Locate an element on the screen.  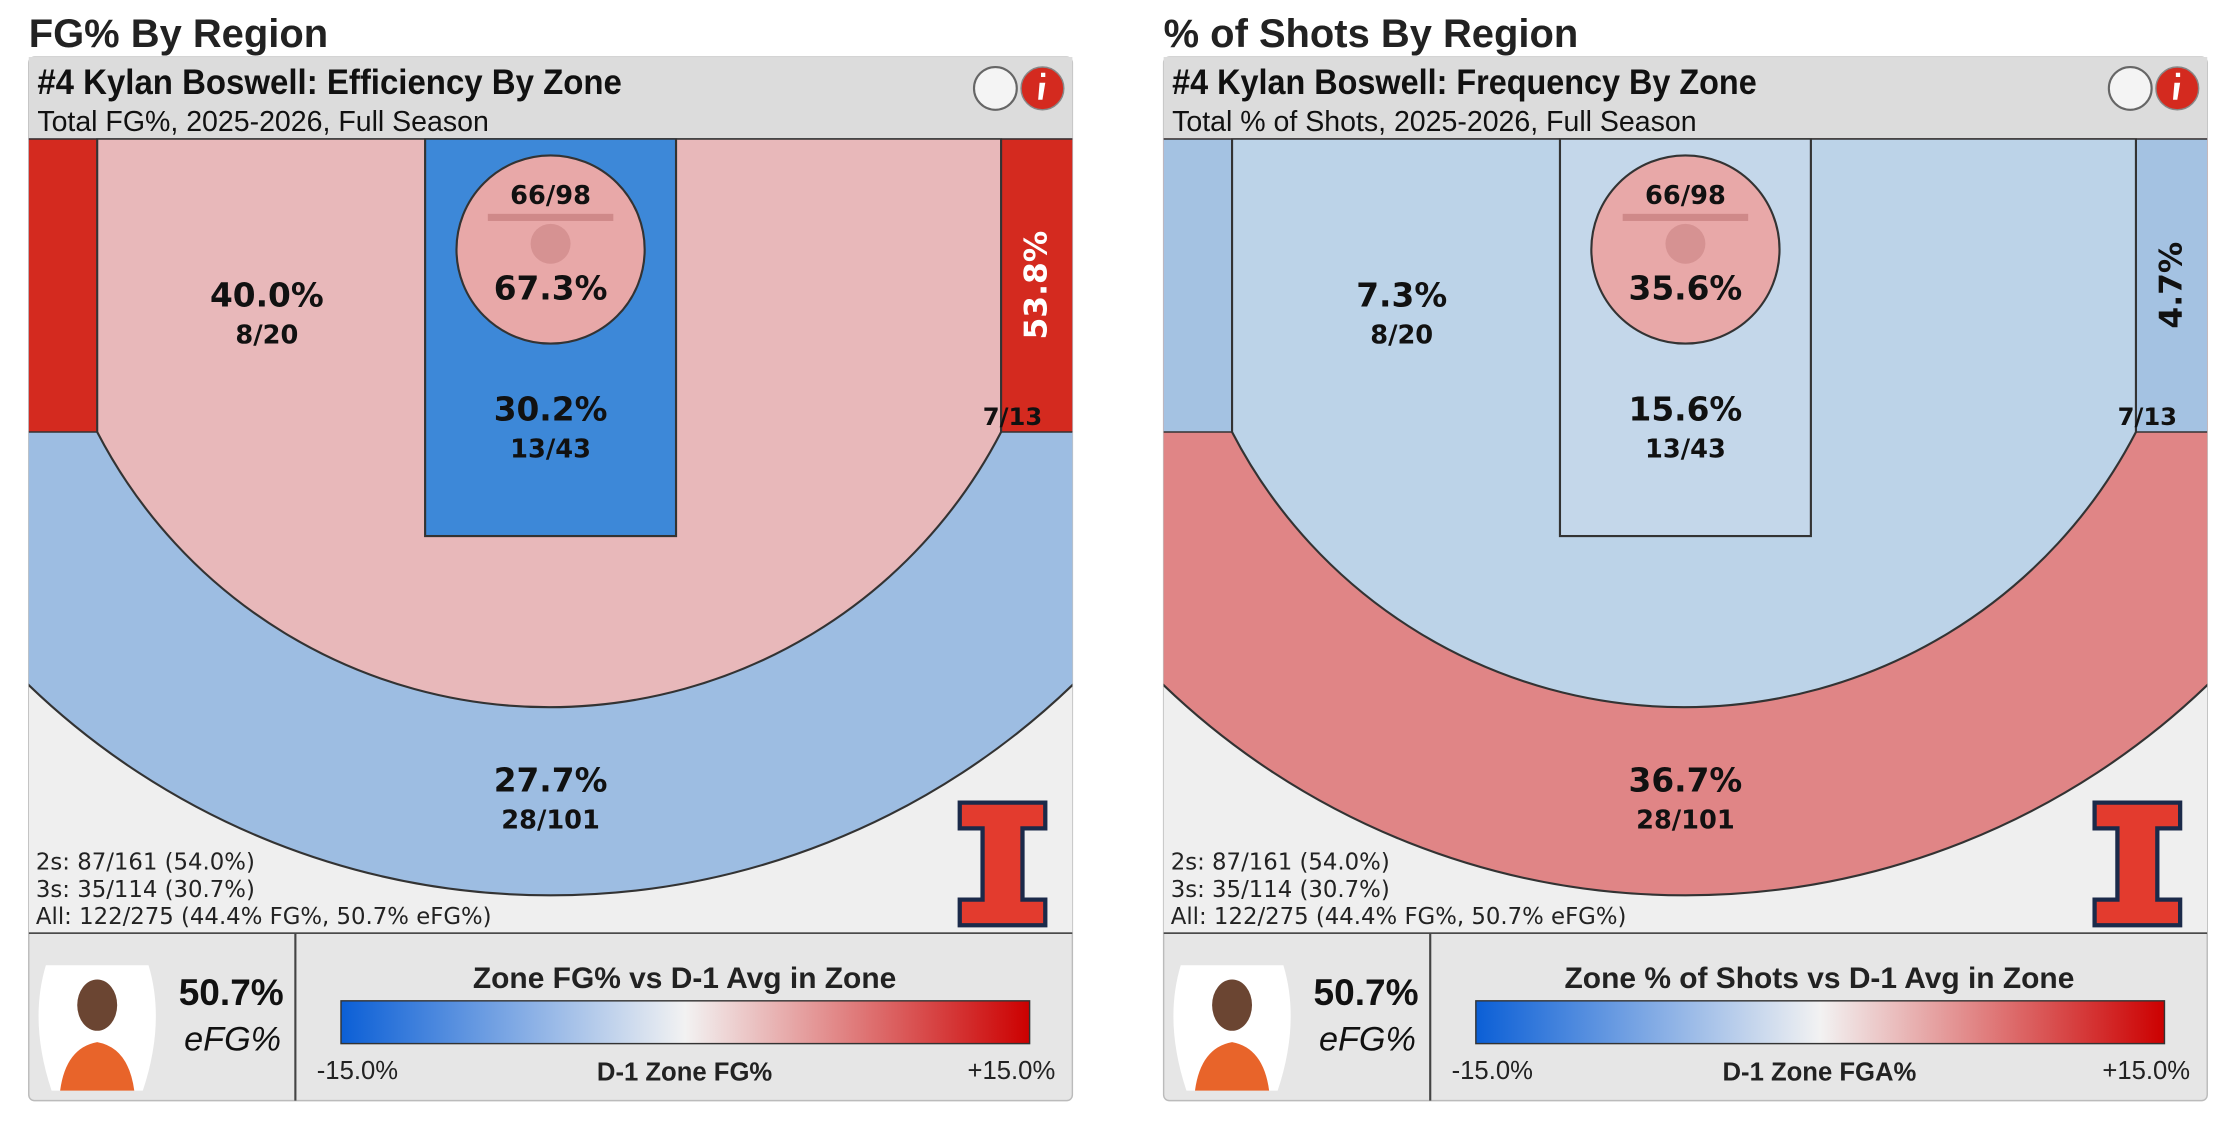
legend-center: D-1 Zone FG% is located at coordinates (685, 1073).